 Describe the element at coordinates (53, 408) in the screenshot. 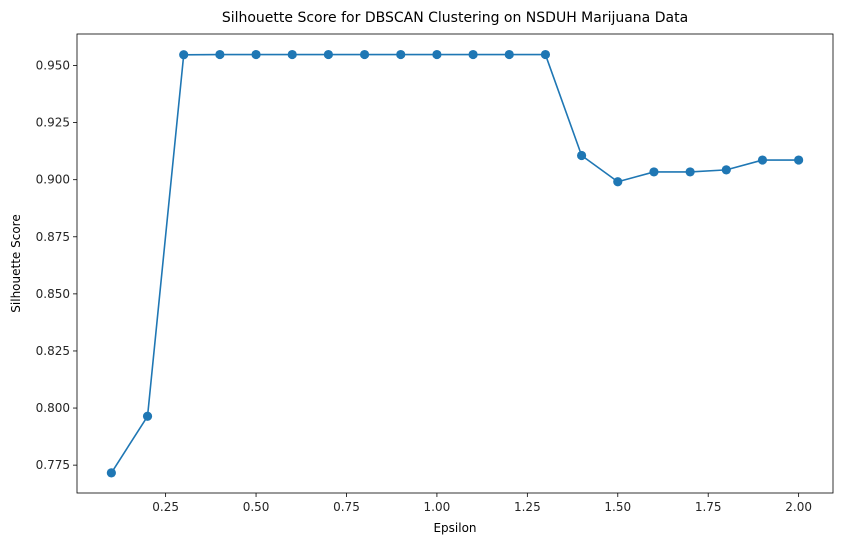

I see `y-tick-label: 0.800` at that location.